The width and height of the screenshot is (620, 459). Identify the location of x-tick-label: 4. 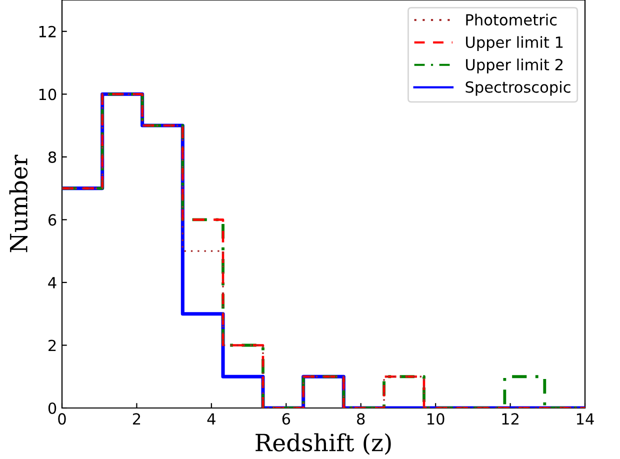
(211, 418).